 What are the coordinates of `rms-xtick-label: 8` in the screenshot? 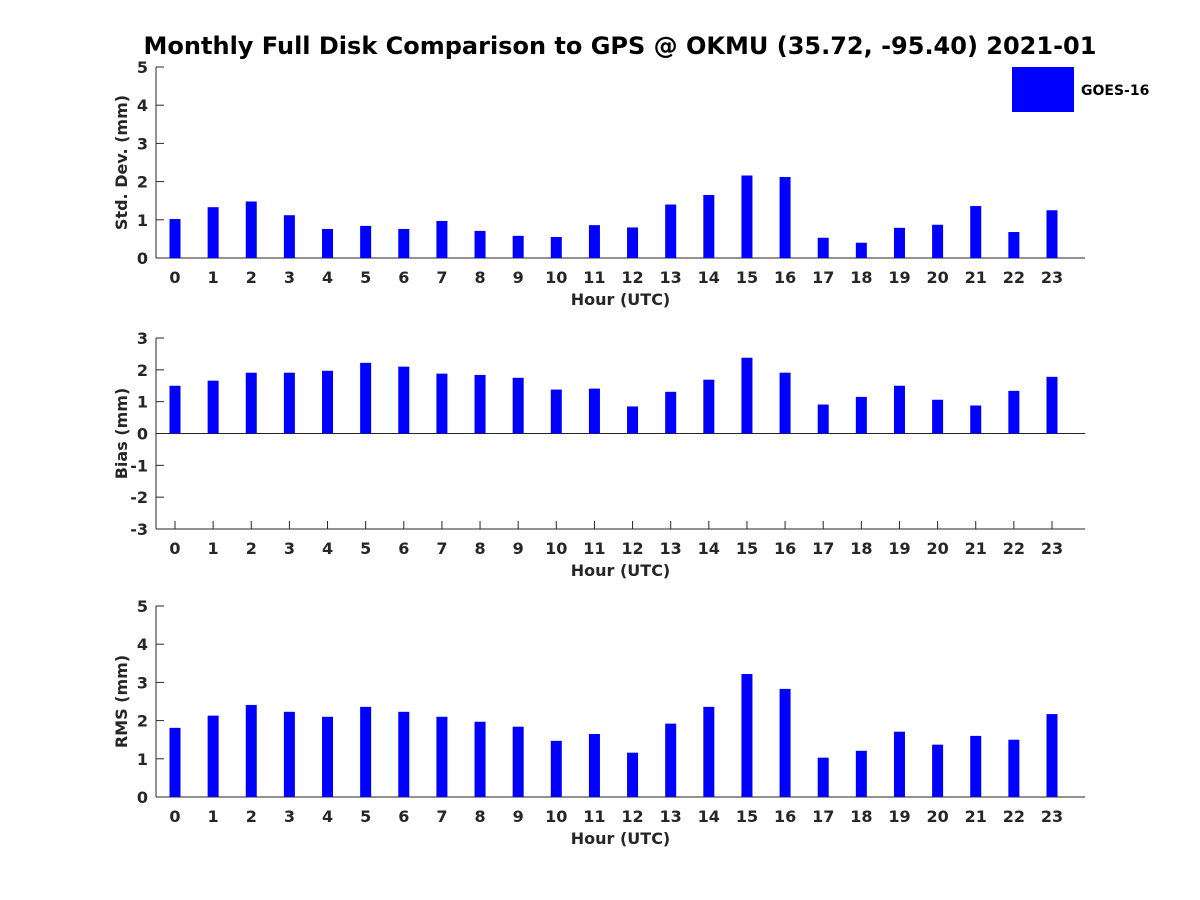 It's located at (479, 816).